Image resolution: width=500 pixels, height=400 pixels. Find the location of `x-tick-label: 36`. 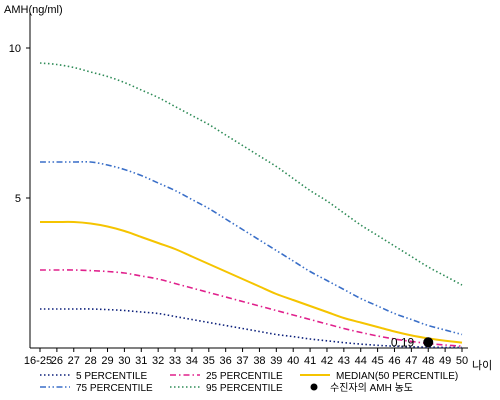

x-tick-label: 36 is located at coordinates (226, 361).